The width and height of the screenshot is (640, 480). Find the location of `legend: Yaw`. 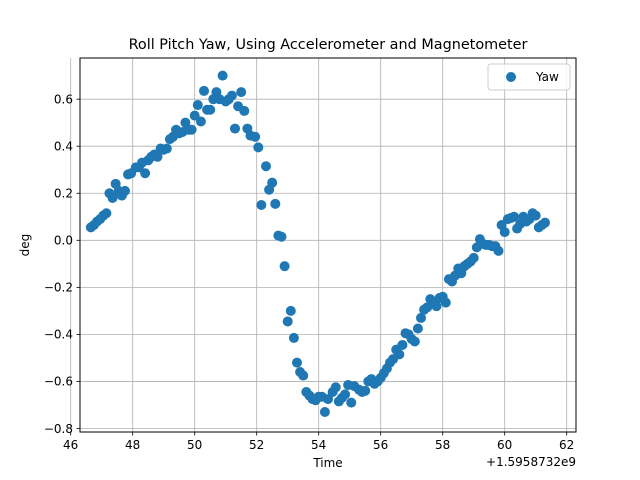

legend: Yaw is located at coordinates (529, 77).